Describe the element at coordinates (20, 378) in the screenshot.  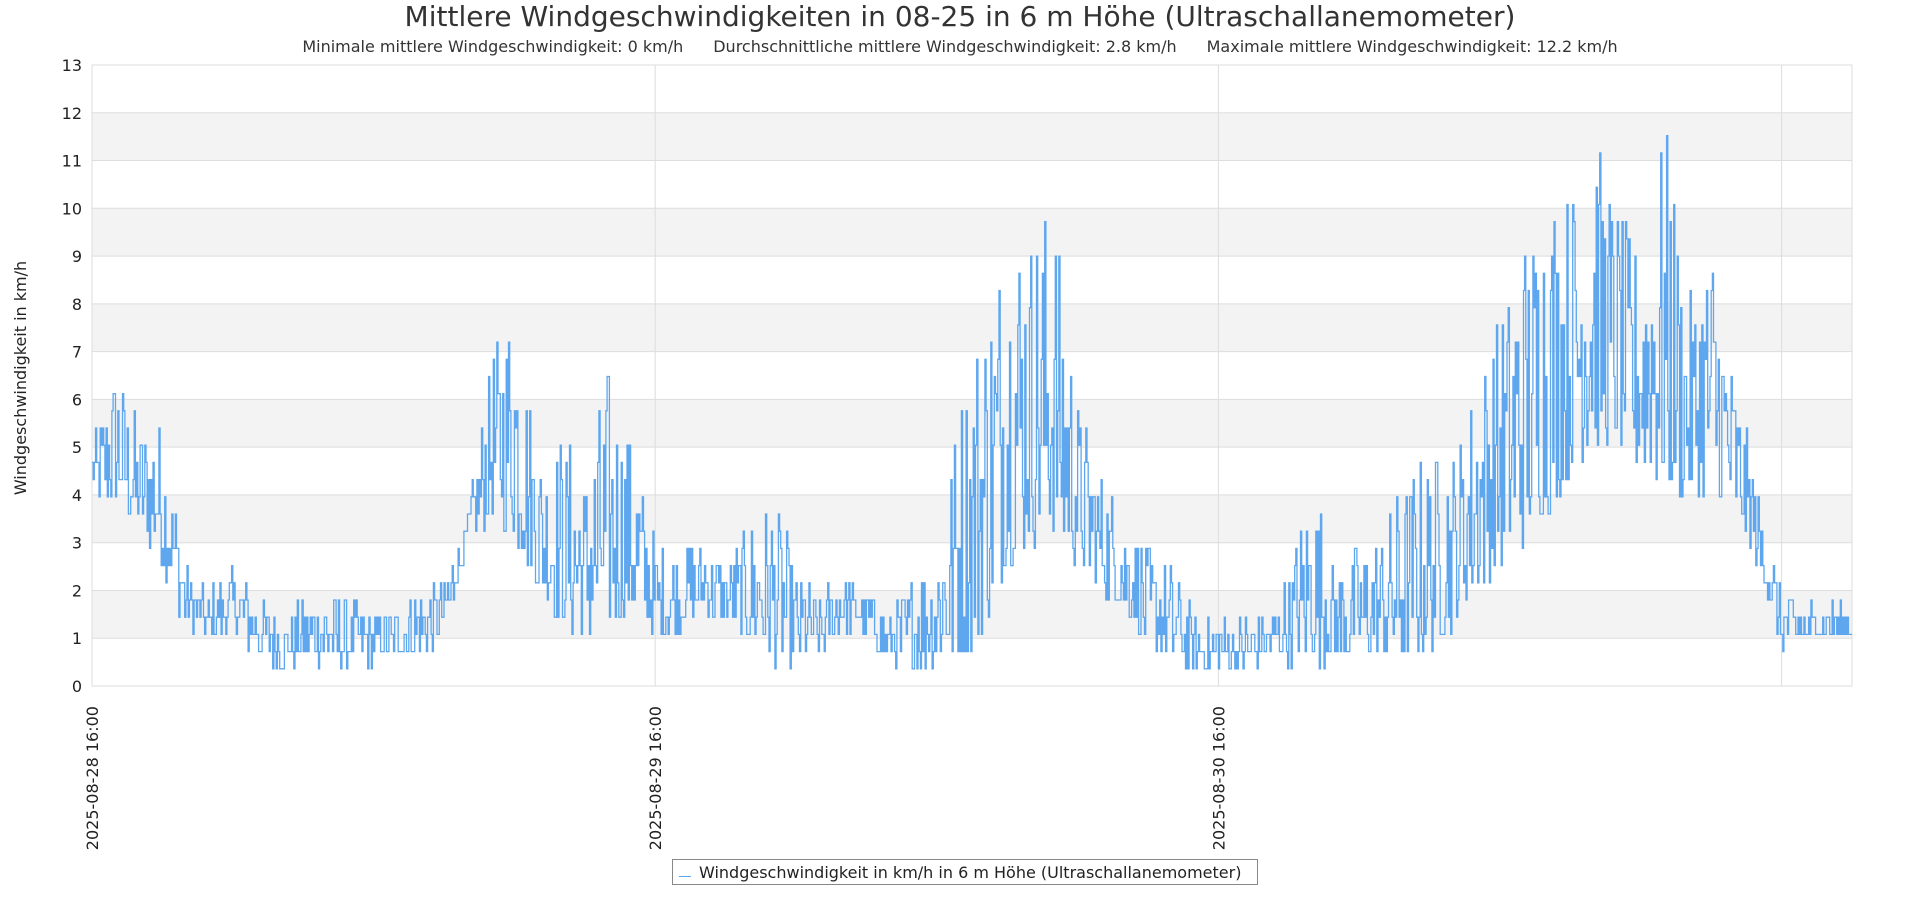
I see `y-axis-label: Windgeschwindigkeit in km/h` at that location.